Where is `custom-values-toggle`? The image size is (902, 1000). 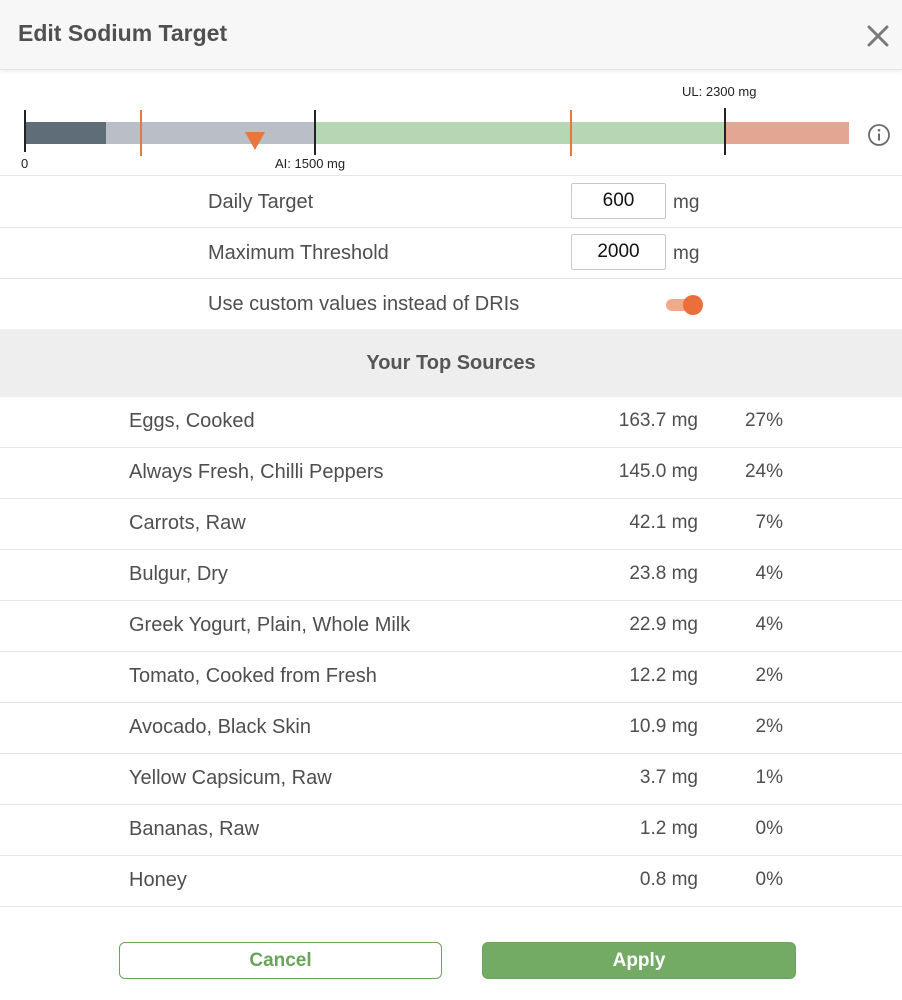
custom-values-toggle is located at coordinates (685, 305).